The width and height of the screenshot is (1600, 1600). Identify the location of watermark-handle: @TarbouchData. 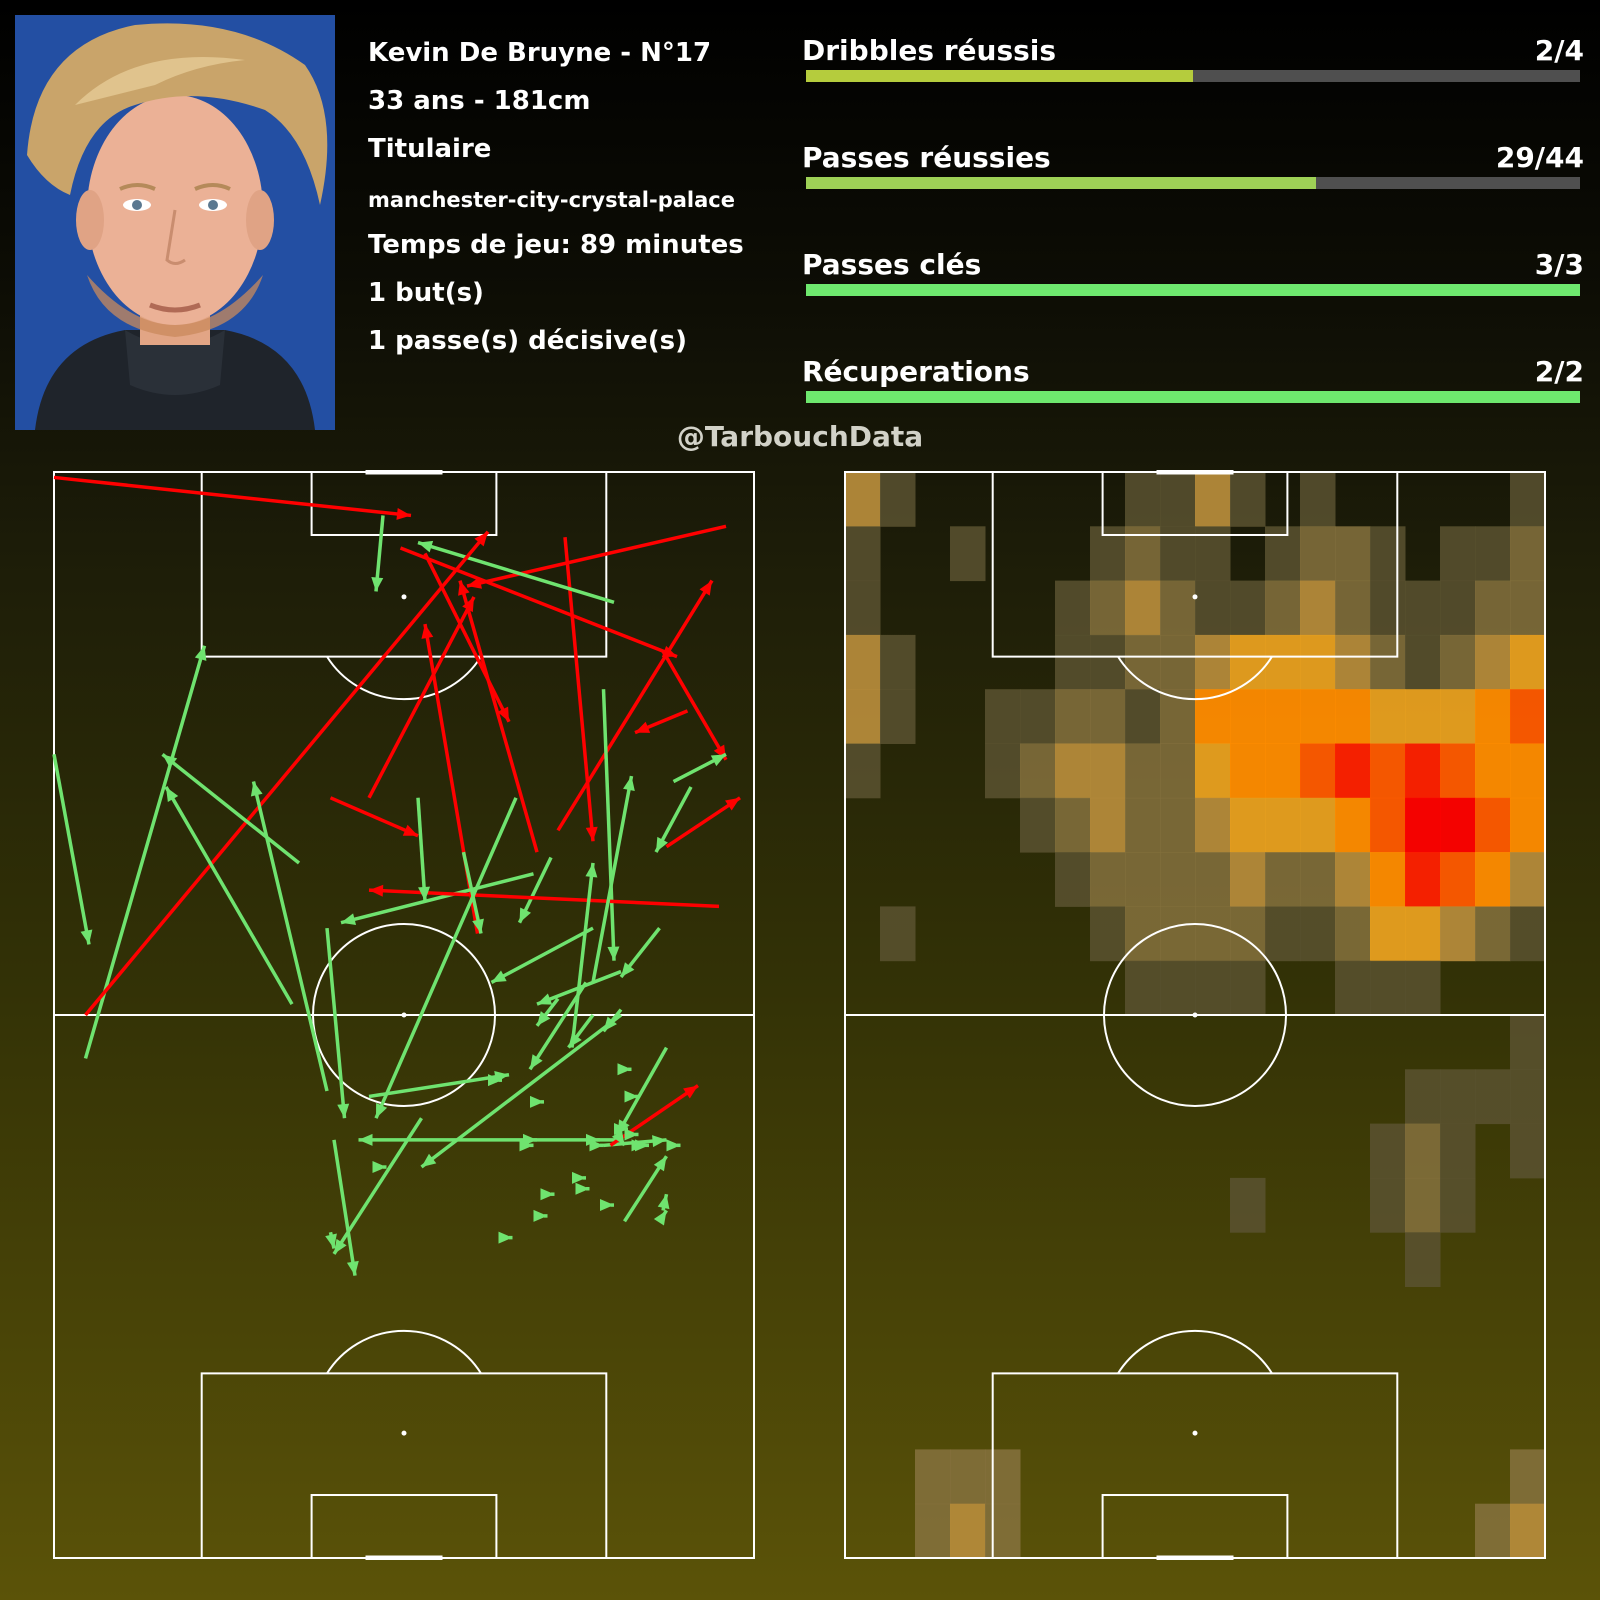
(800, 436).